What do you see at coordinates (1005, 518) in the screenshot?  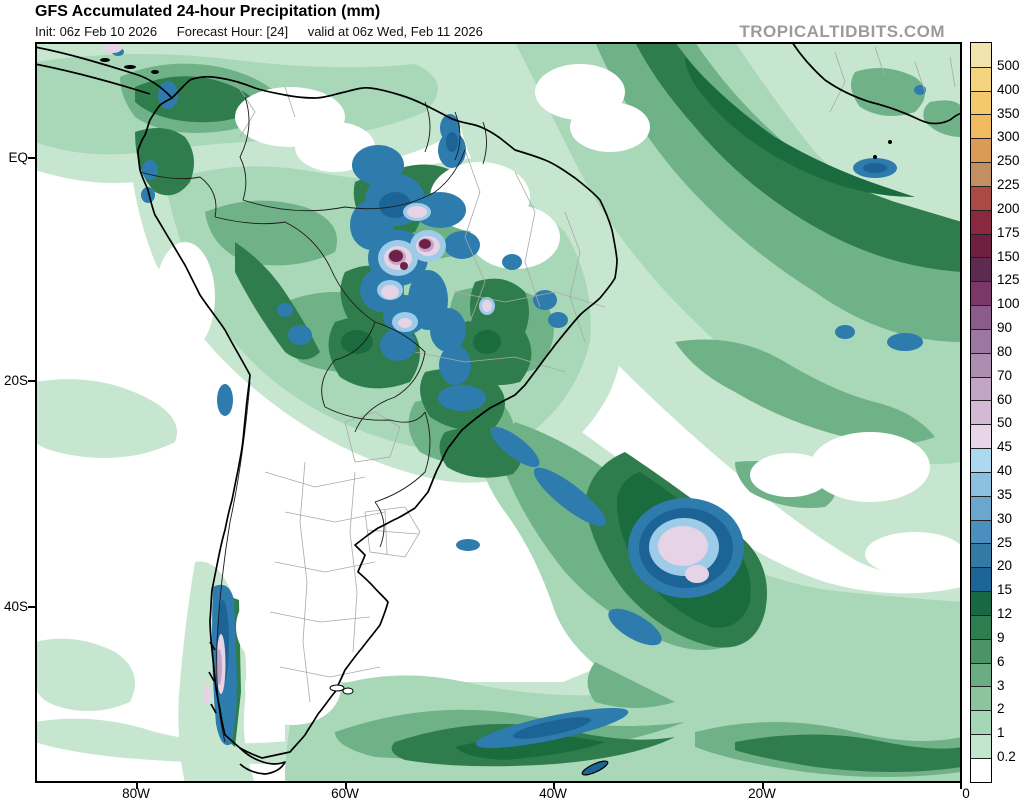 I see `colorbar-label: 30` at bounding box center [1005, 518].